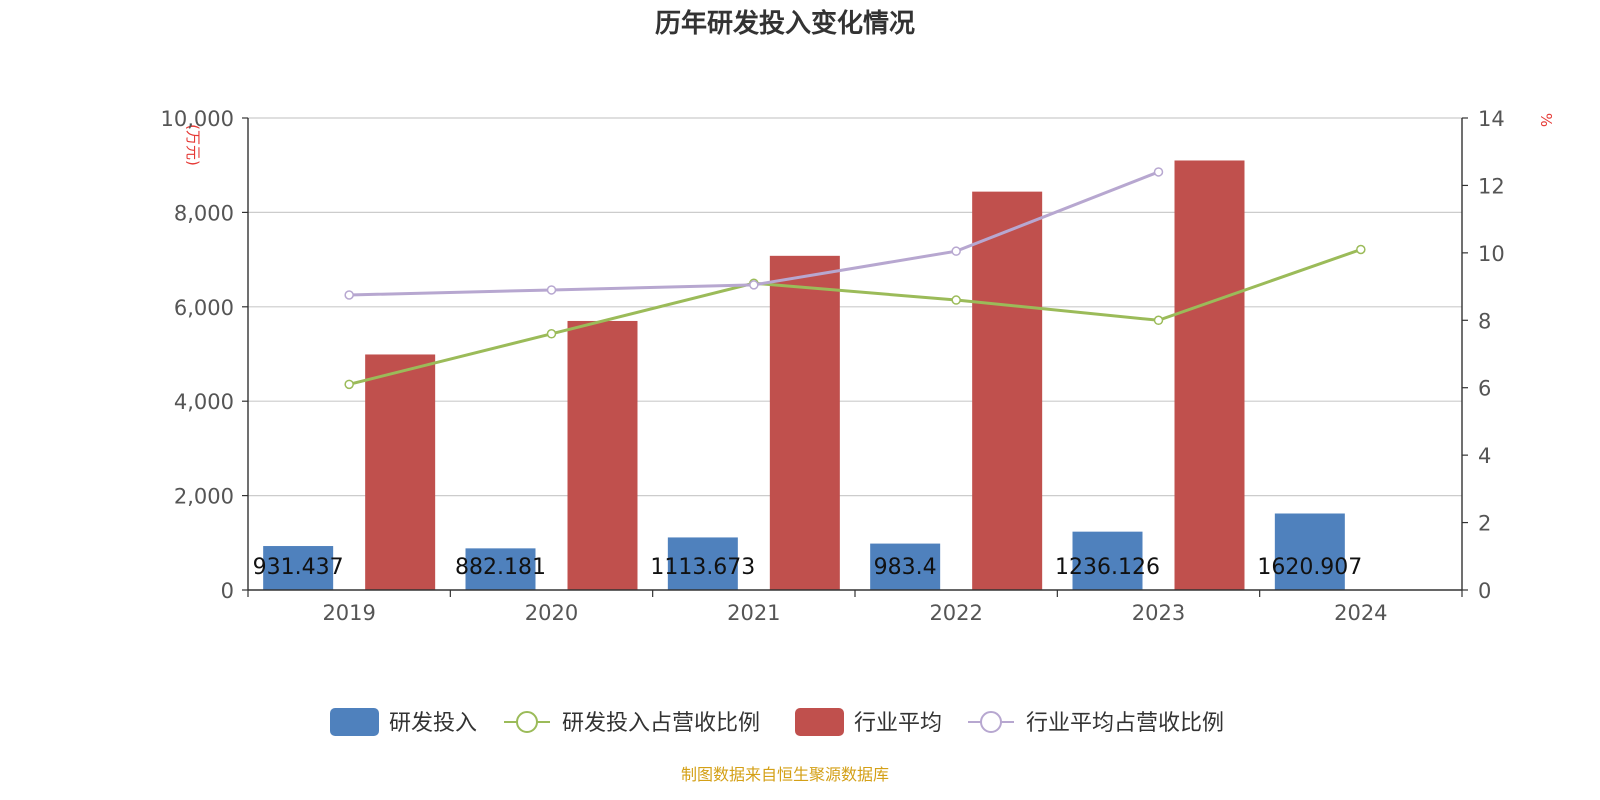 This screenshot has width=1600, height=800. I want to click on left-tick-label: 2,000, so click(204, 497).